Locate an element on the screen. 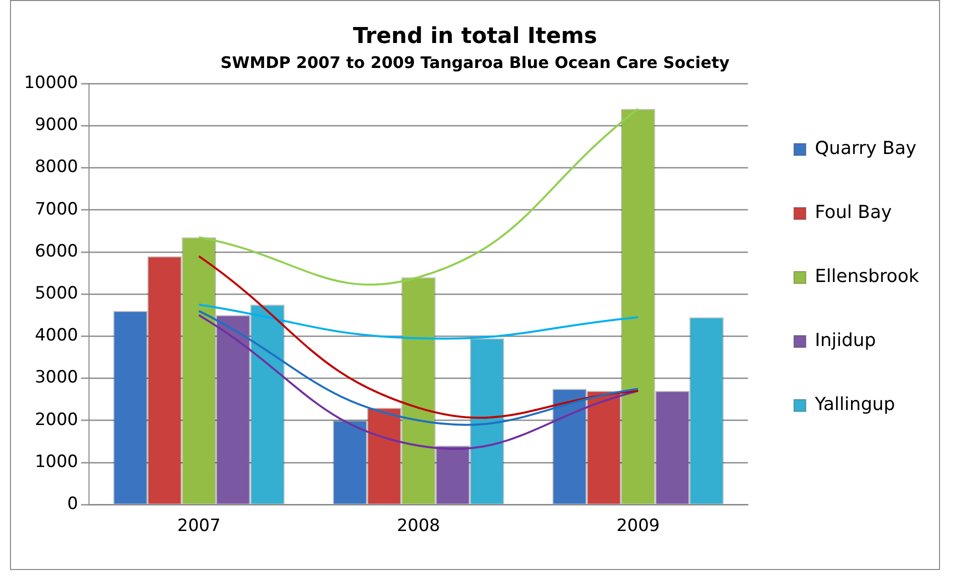 The image size is (955, 578). y-tick-label: 3000 is located at coordinates (56, 378).